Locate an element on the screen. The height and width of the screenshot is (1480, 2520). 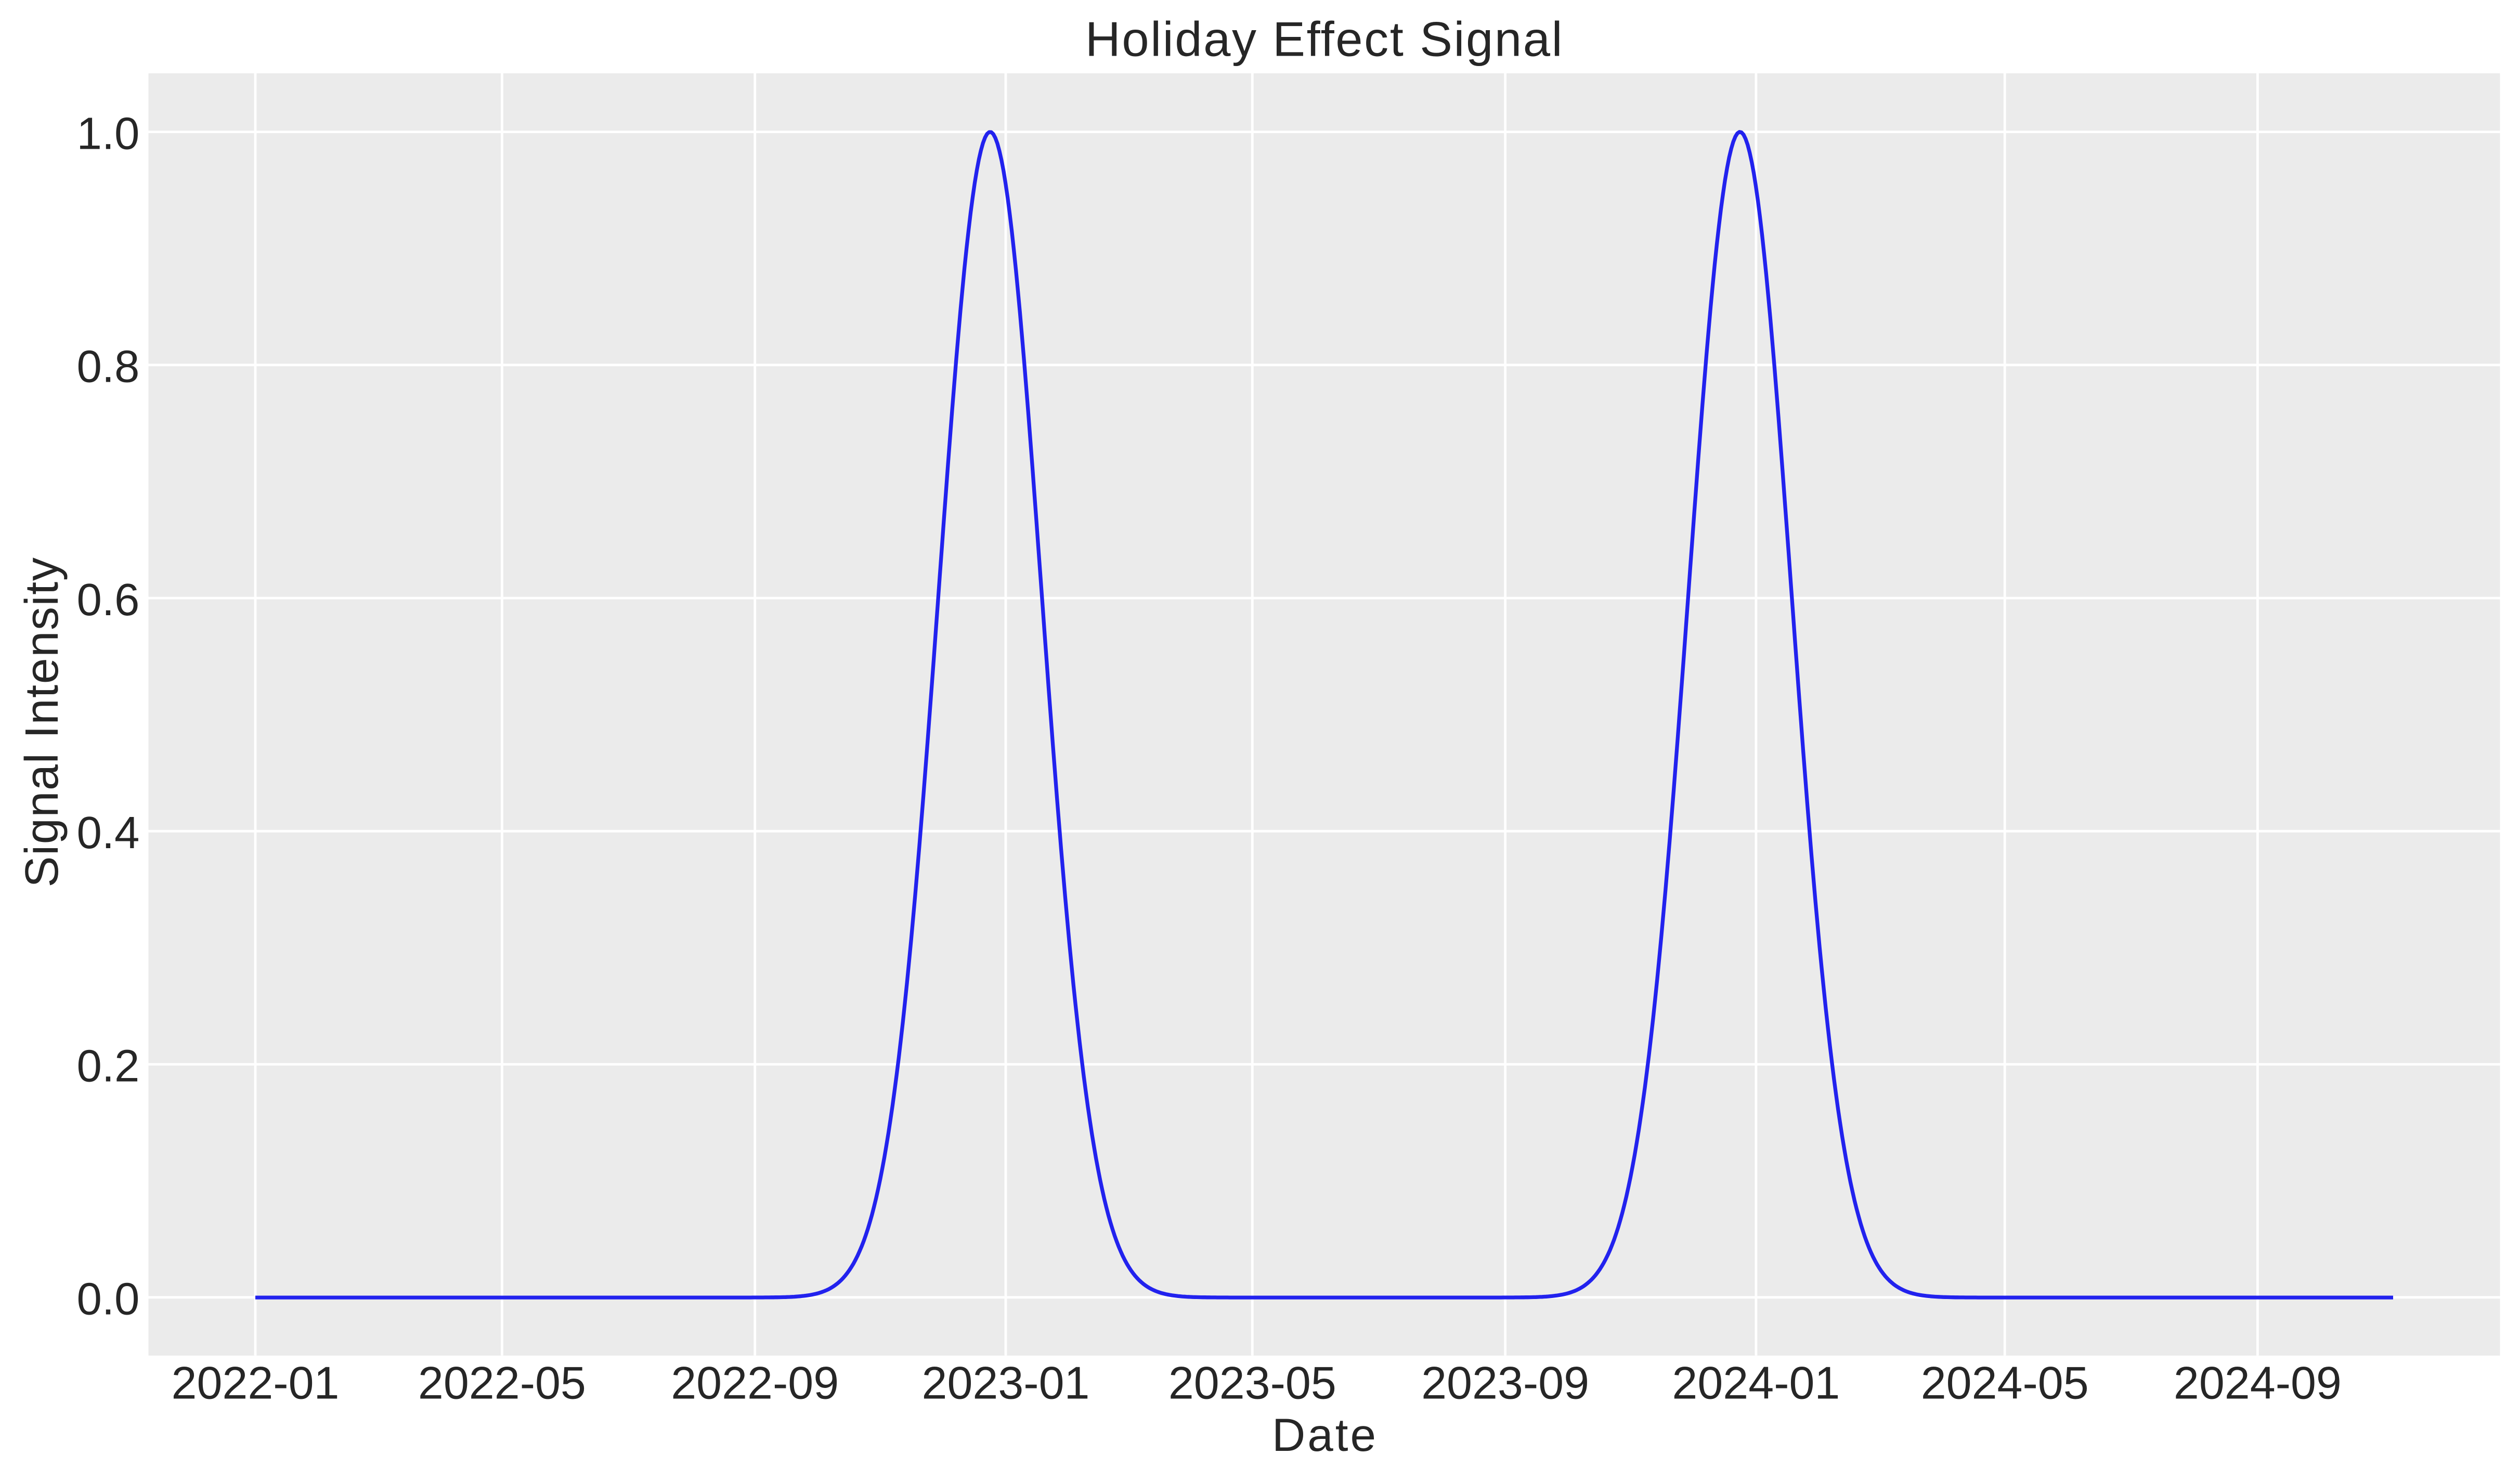
svg-text: 2024-05 is located at coordinates (2005, 1382).